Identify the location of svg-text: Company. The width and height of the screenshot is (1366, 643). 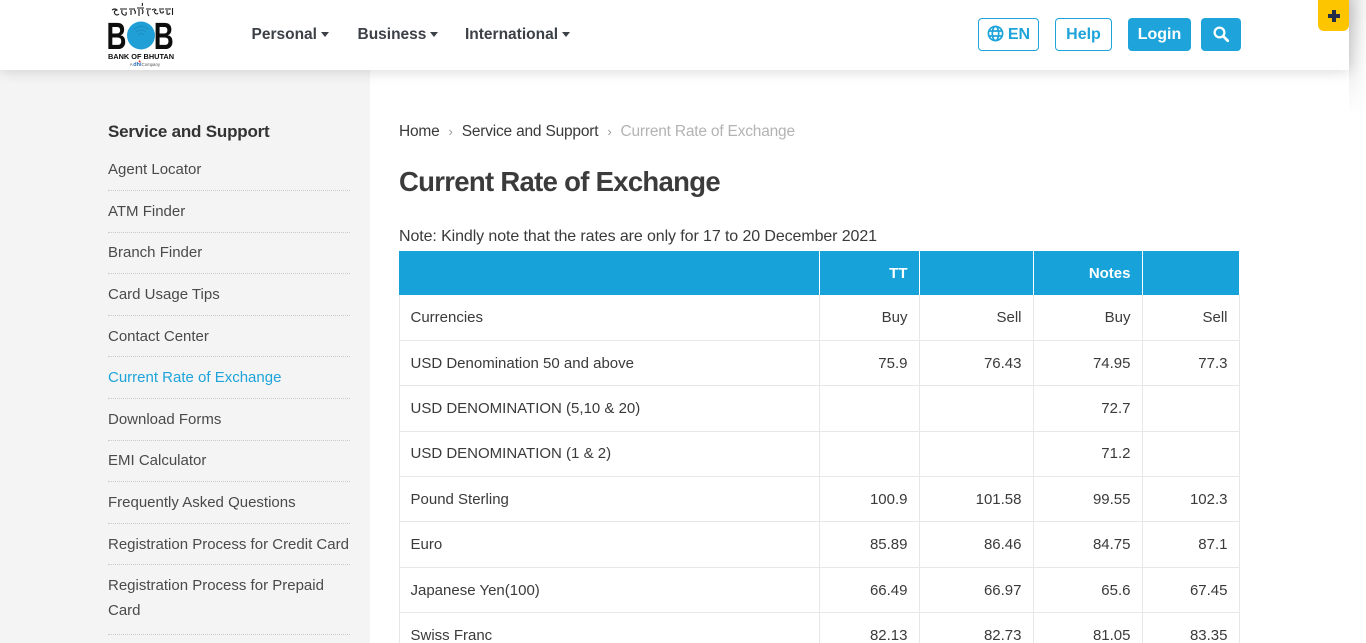
(151, 64).